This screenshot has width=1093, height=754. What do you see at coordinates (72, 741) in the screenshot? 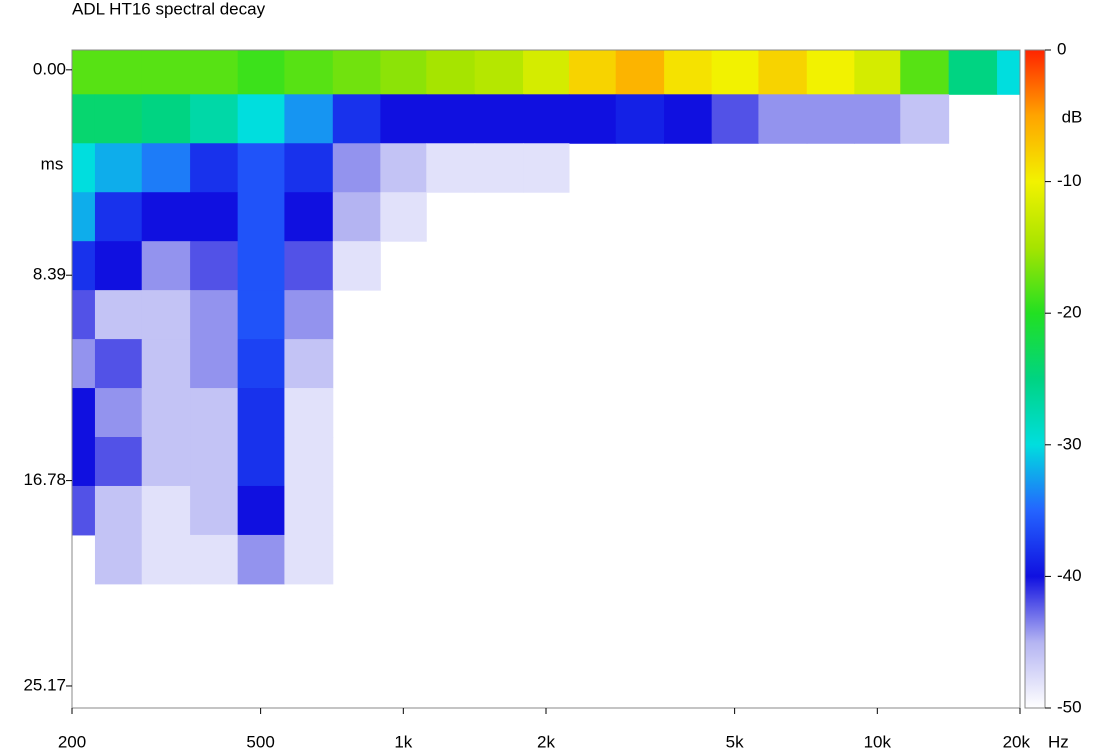
I see `x-tick-label: 200` at bounding box center [72, 741].